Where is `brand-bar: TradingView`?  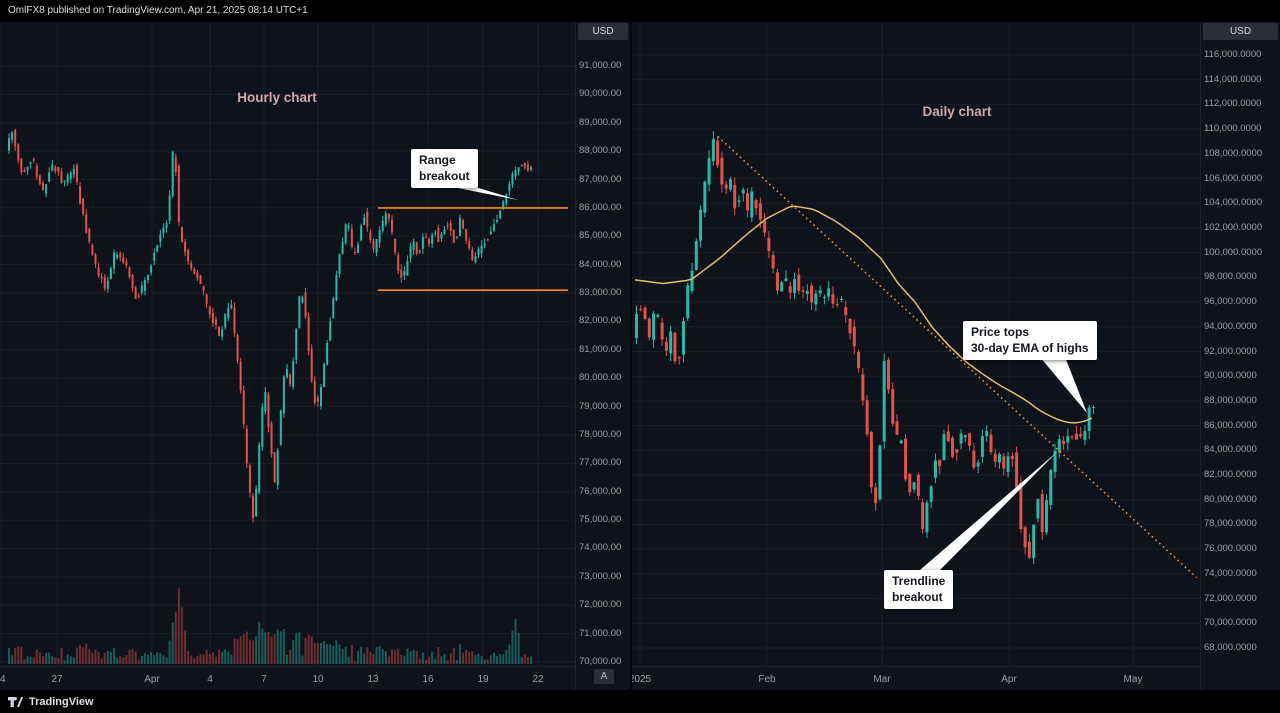
brand-bar: TradingView is located at coordinates (640, 701).